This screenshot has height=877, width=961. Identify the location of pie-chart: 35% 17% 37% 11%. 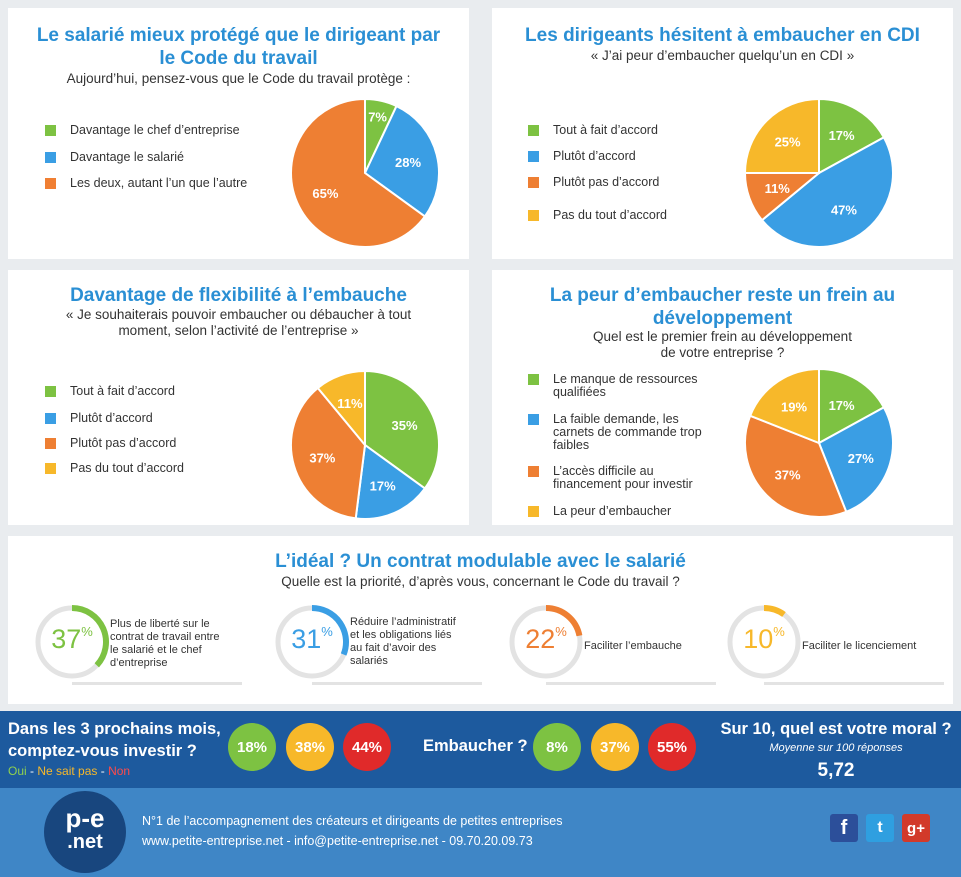
(365, 444).